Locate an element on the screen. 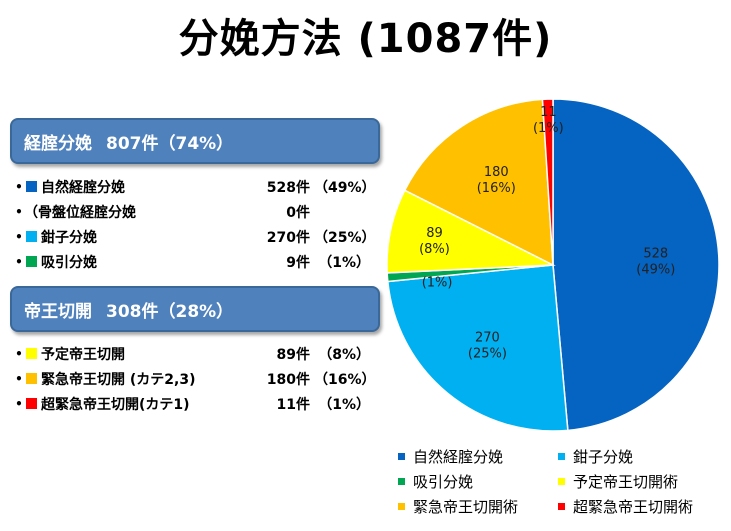 Image resolution: width=731 pixels, height=531 pixels. legend-label: 超緊急帝王切開術 is located at coordinates (633, 507).